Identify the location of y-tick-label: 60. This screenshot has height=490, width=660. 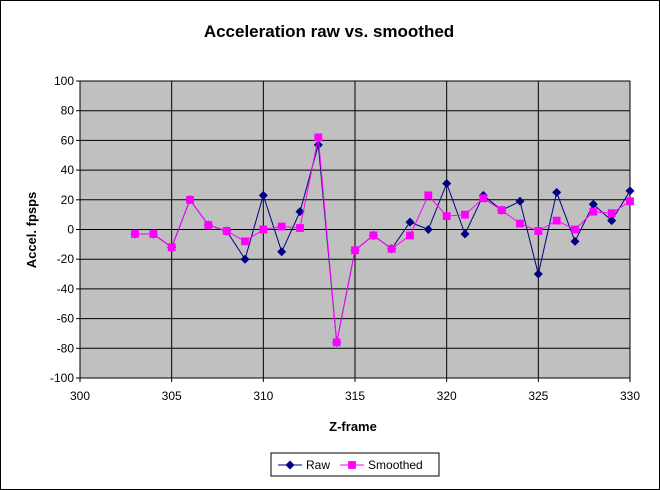
(68, 140).